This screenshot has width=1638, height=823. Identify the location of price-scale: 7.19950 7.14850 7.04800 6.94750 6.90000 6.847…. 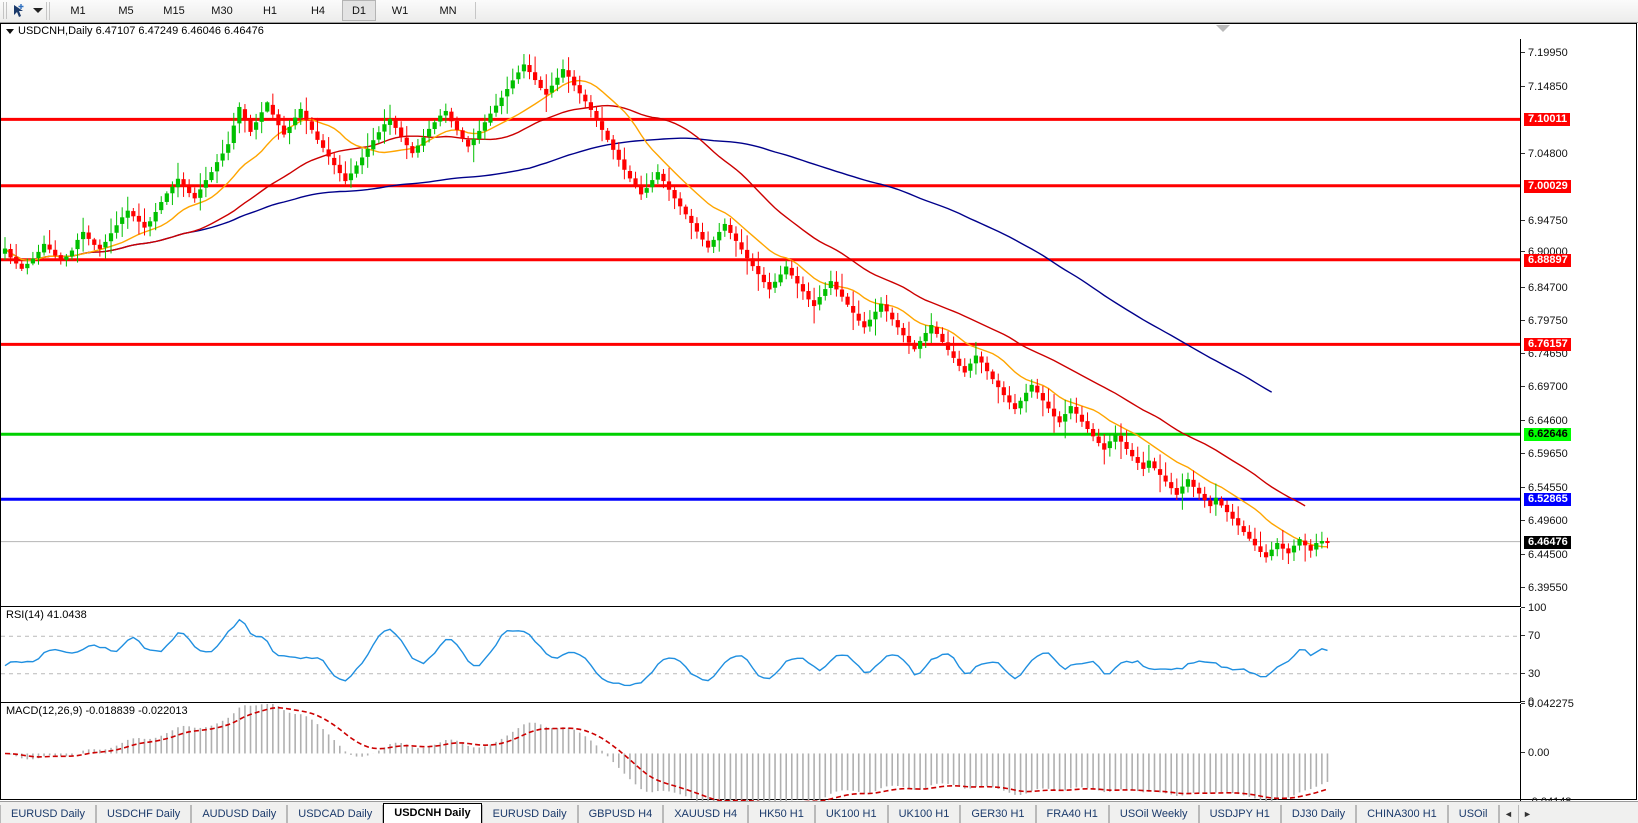
(1579, 423).